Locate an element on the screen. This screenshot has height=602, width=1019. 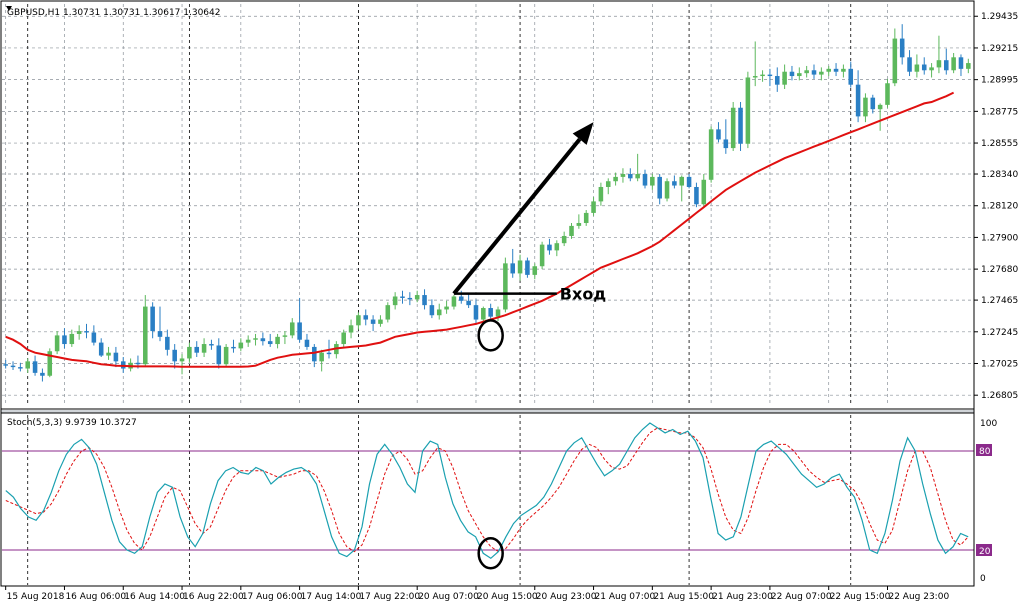
price-tick-label: 1.27245 is located at coordinates (999, 333).